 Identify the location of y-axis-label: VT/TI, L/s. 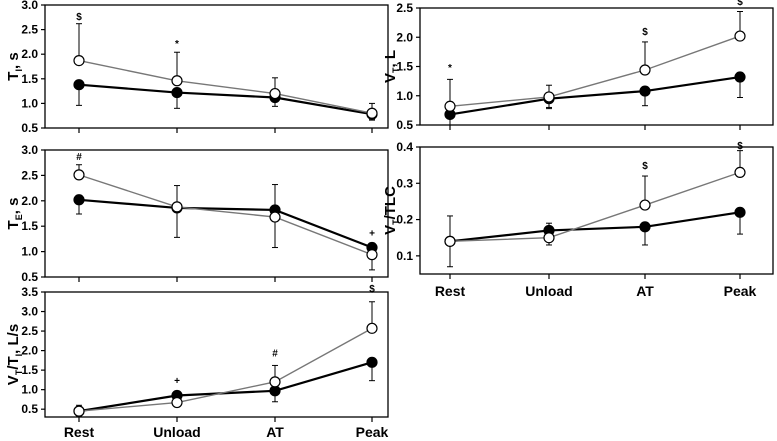
(14, 354).